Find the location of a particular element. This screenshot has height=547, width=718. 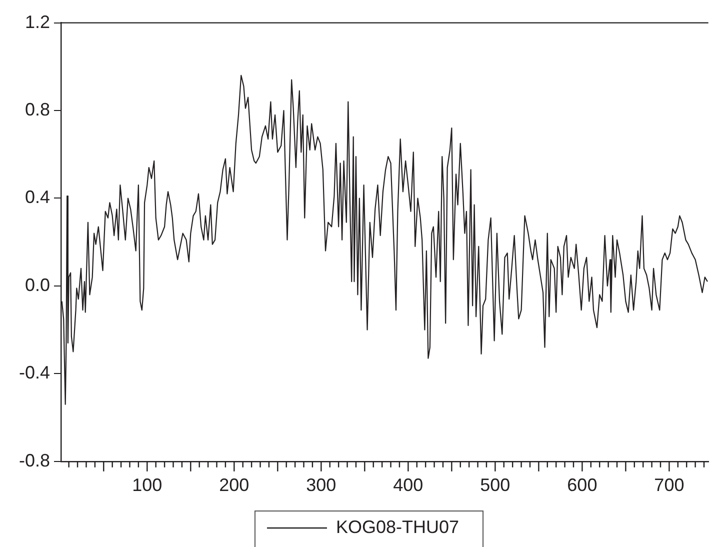

x-tick-label: 400 is located at coordinates (408, 485).